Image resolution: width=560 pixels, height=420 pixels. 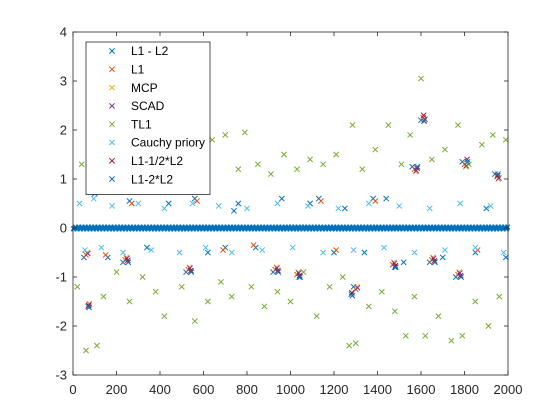 I want to click on legend-label: SCAD, so click(x=148, y=106).